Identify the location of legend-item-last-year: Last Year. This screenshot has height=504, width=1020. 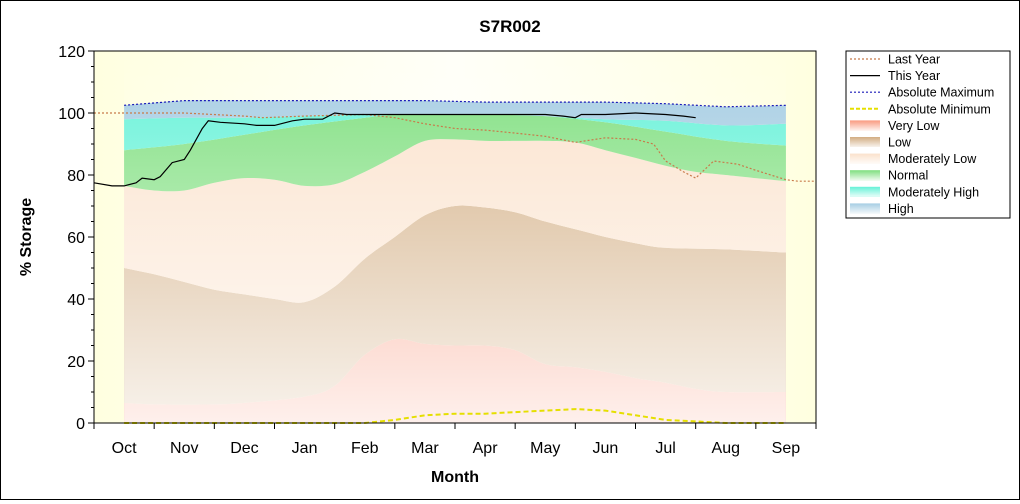
(895, 60).